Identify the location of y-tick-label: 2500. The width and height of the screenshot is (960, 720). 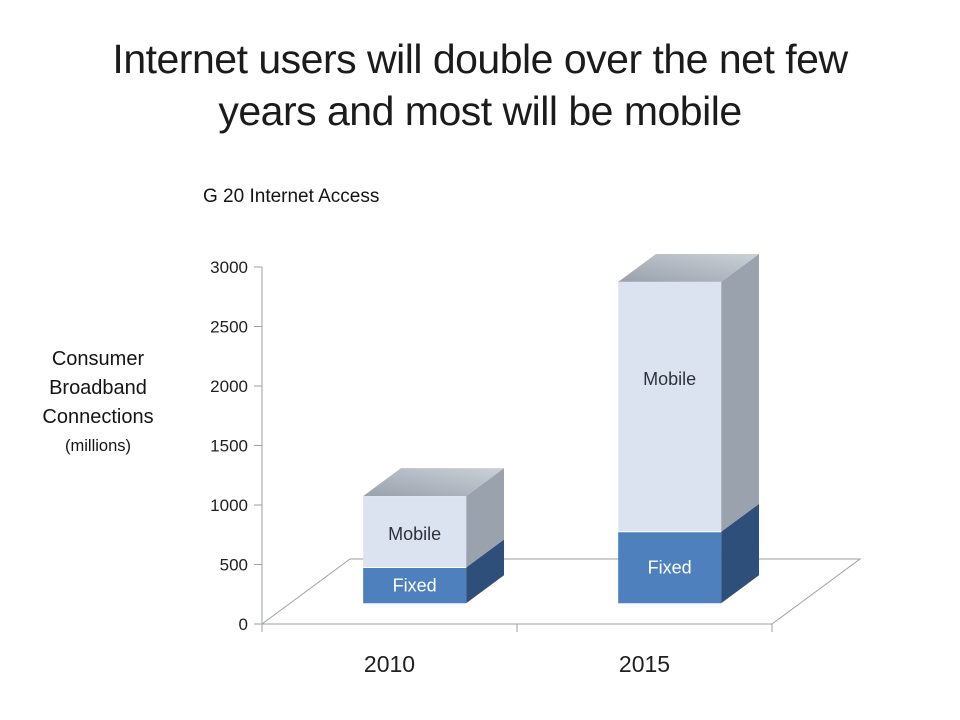
(229, 327).